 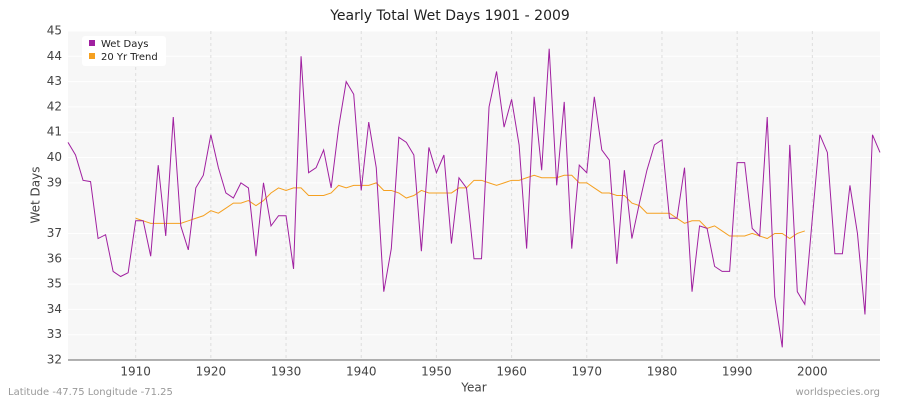 I want to click on y-tick-label: 37, so click(x=54, y=233).